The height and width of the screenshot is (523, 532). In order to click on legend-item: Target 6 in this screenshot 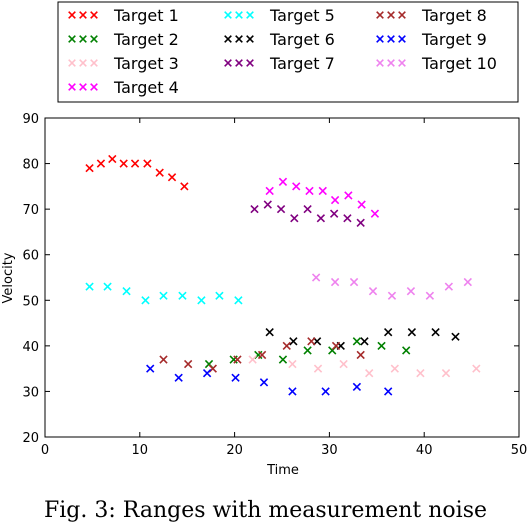, I will do `click(279, 39)`.